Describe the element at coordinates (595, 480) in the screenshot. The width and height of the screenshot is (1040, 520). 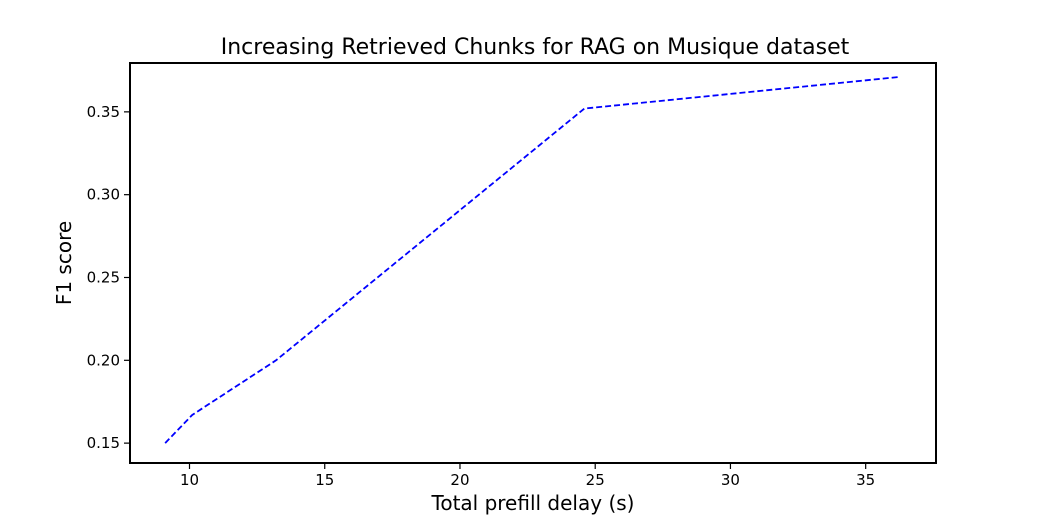
I see `x-tick-label: 25` at that location.